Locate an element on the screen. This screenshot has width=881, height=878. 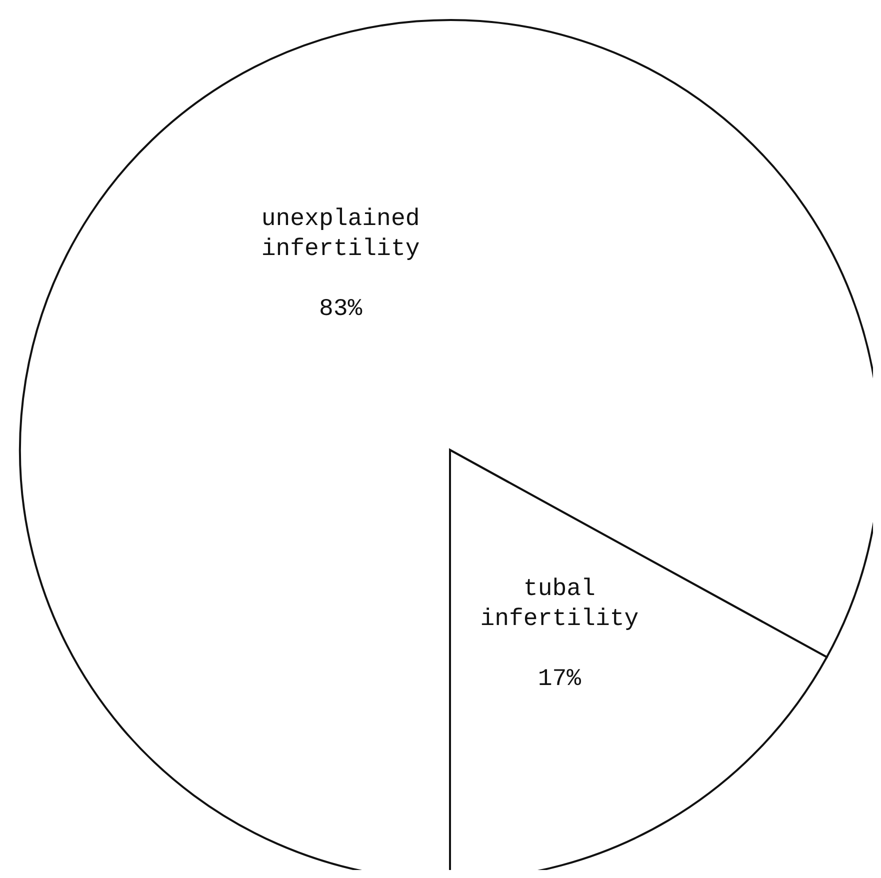
slice-label: tubal infertility is located at coordinates (559, 605).